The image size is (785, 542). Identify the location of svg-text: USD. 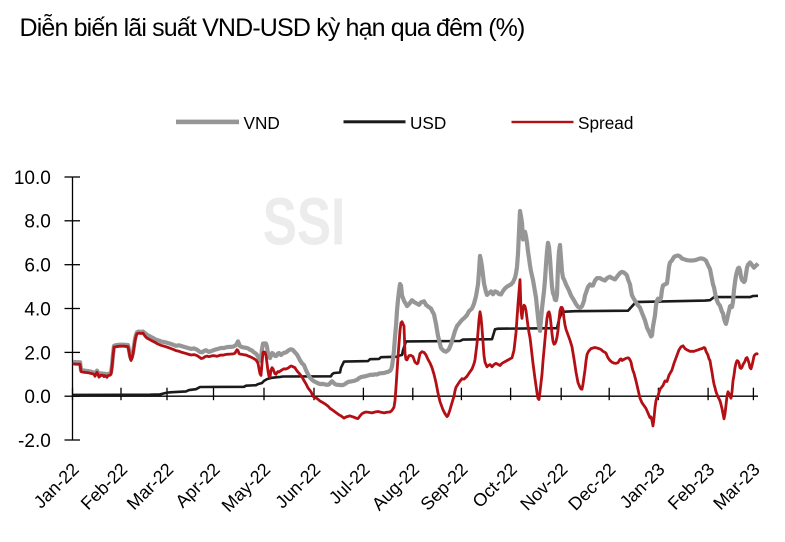
(428, 123).